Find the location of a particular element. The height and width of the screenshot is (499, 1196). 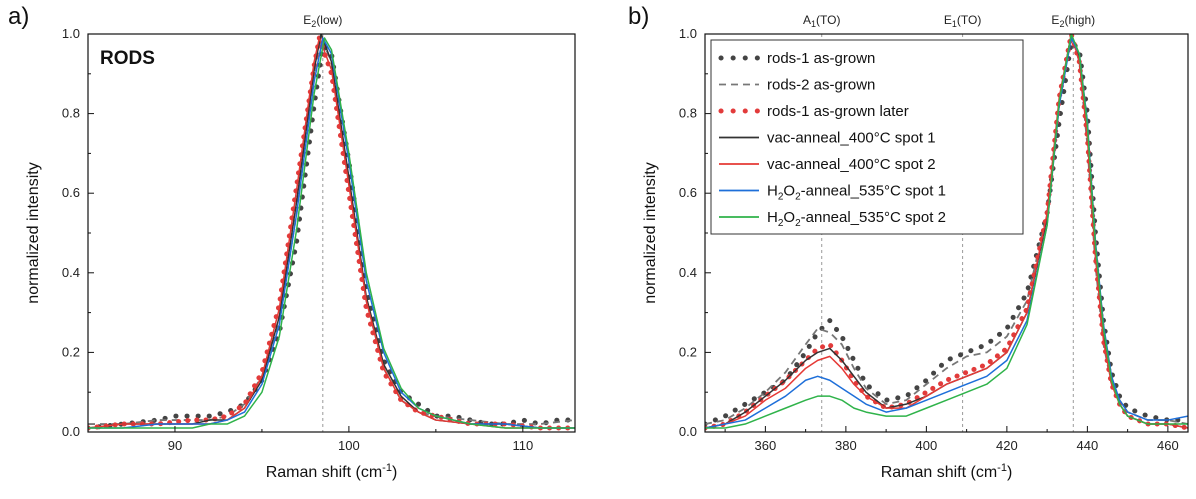

x-tick-label: 90 is located at coordinates (175, 445).